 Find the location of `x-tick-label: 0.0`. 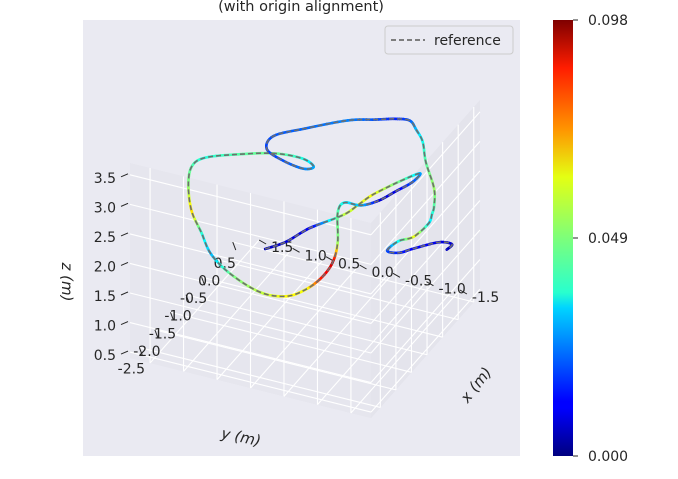

x-tick-label: 0.0 is located at coordinates (383, 273).